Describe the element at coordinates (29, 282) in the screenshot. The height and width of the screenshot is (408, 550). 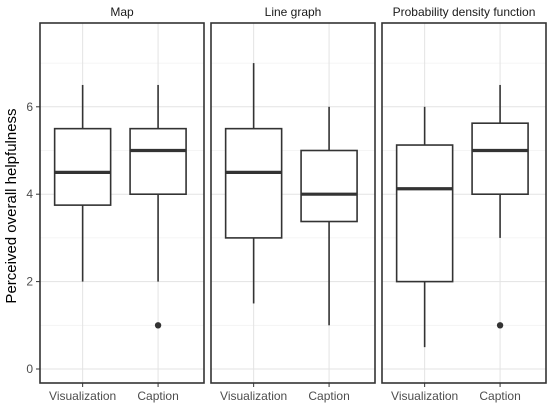
I see `y-tick-label: 2` at that location.